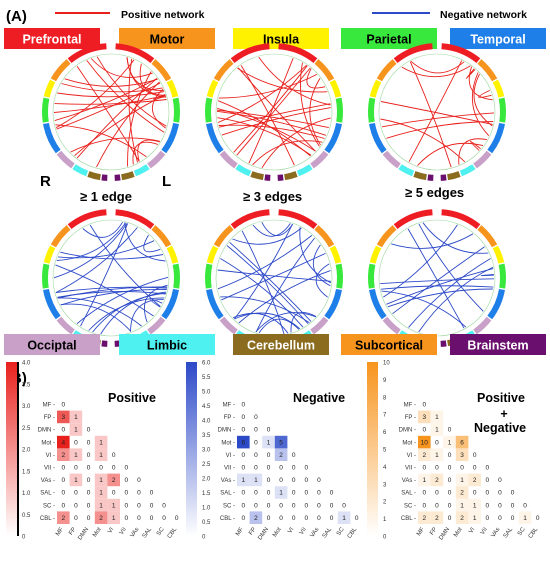  What do you see at coordinates (503, 414) in the screenshot?
I see `matrix-title-plus: +` at bounding box center [503, 414].